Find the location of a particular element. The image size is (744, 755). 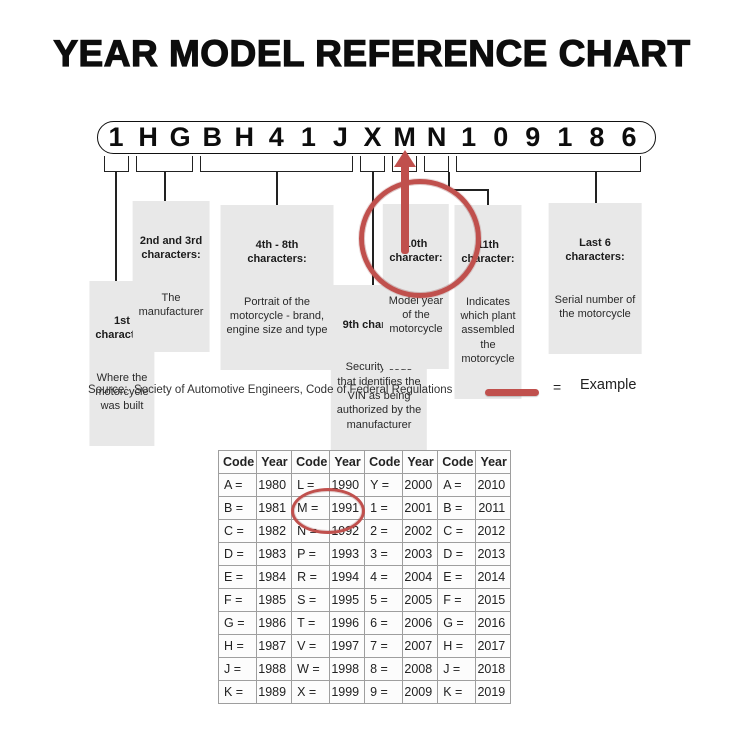

connector-11th-c is located at coordinates (488, 197).